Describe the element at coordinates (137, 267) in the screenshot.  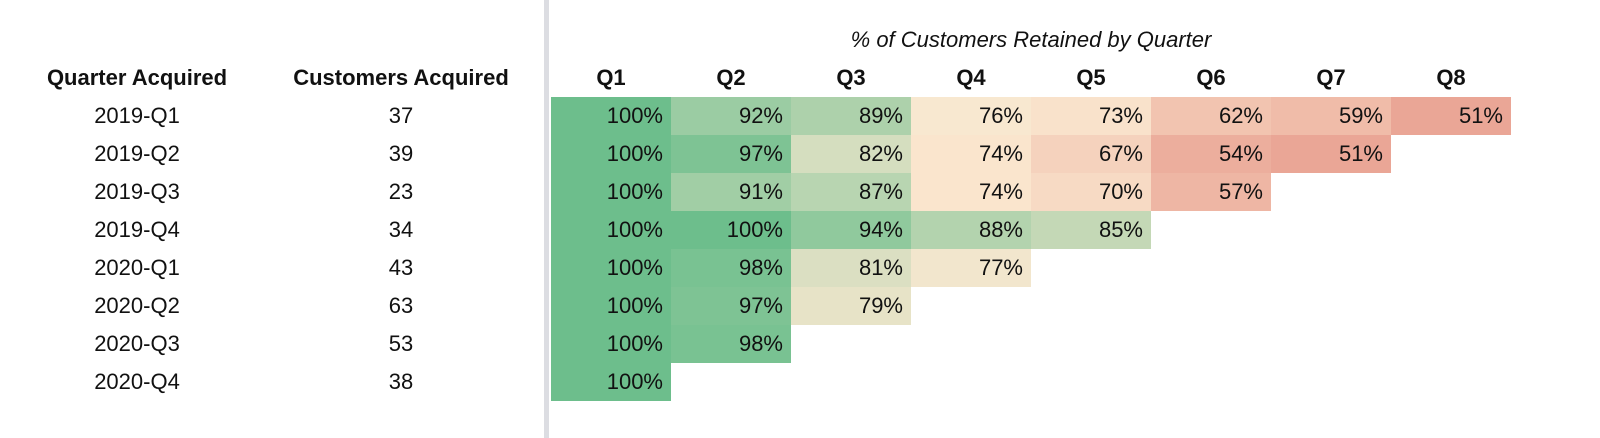
I see `cohort-label: 2020-Q1` at that location.